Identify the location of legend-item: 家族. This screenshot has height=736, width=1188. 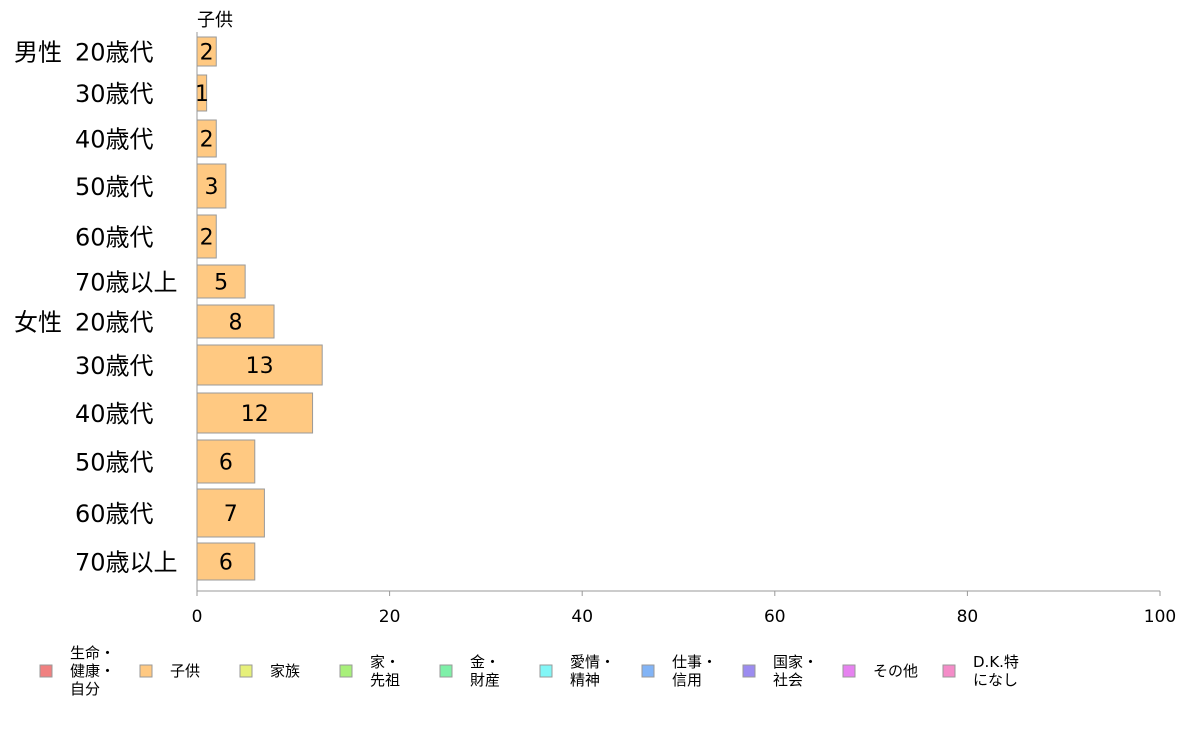
(269, 671).